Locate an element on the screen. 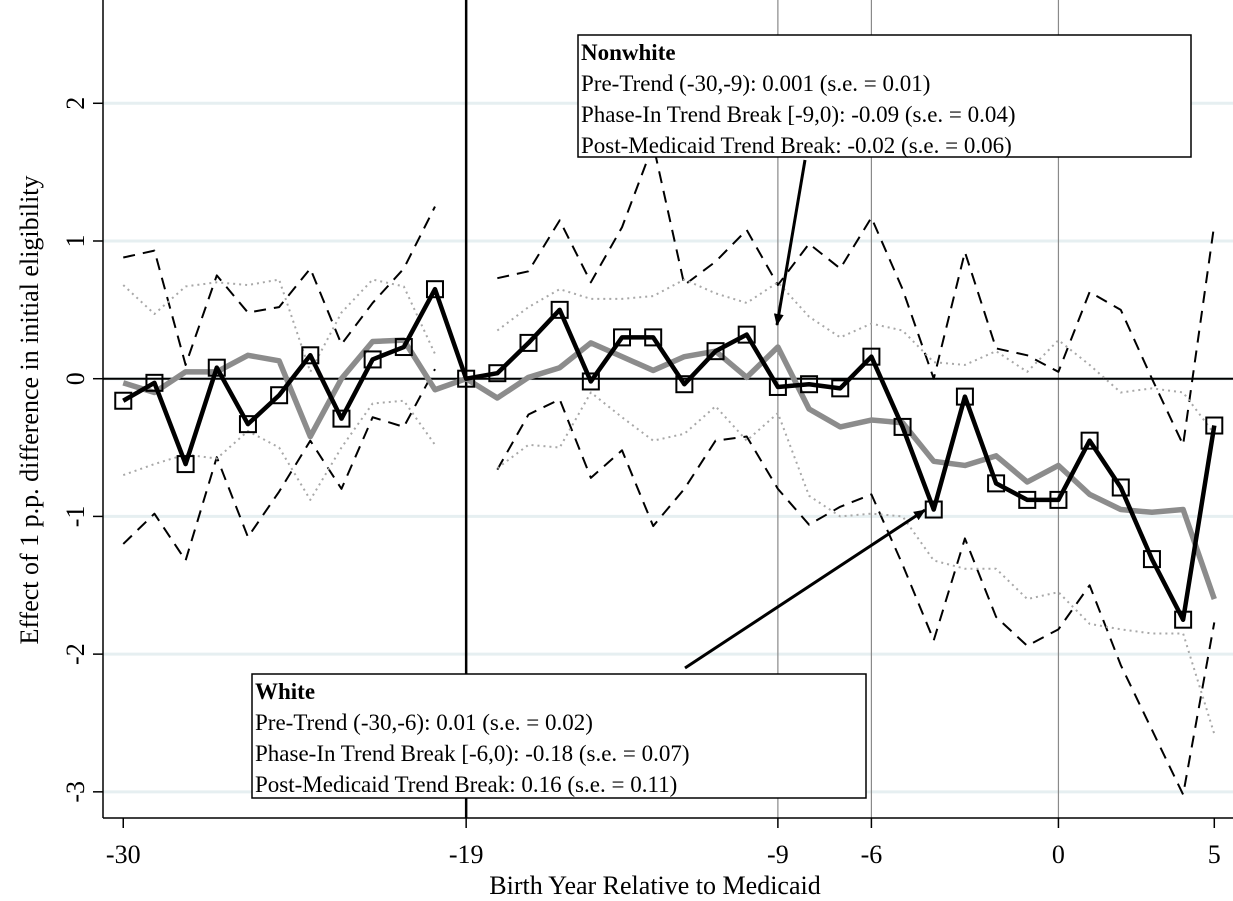 Image resolution: width=1233 pixels, height=901 pixels. y-tick-label: -2 is located at coordinates (75, 654).